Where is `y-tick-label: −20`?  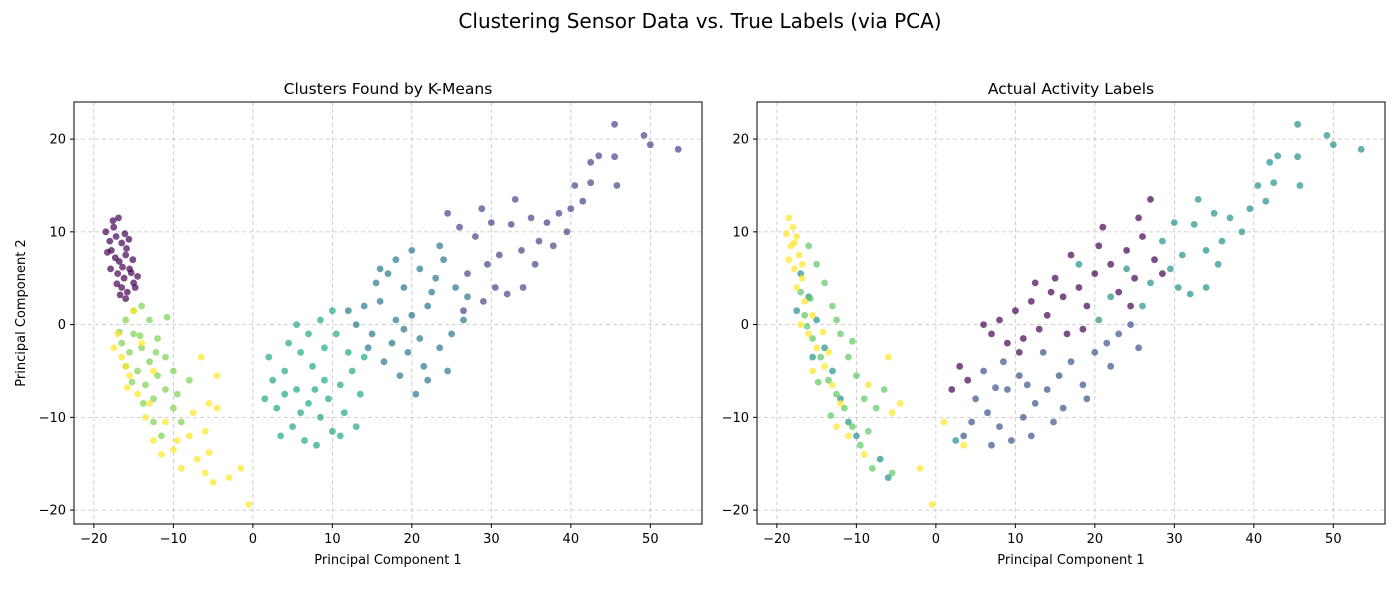 y-tick-label: −20 is located at coordinates (52, 511).